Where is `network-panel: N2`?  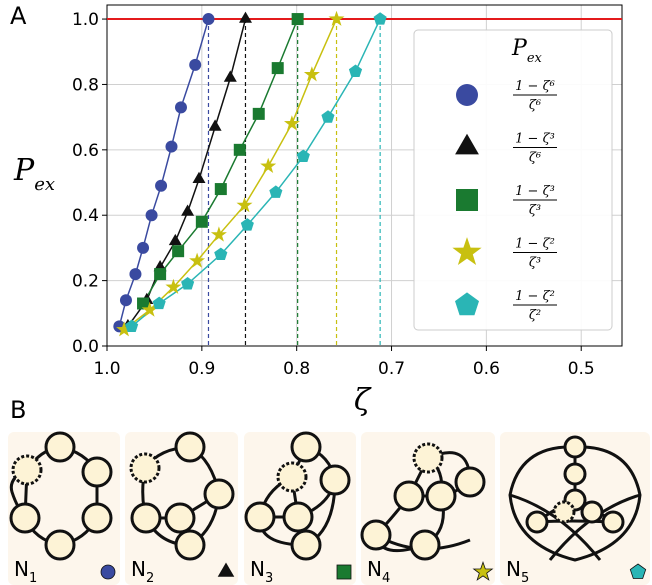 network-panel: N2 is located at coordinates (181, 508).